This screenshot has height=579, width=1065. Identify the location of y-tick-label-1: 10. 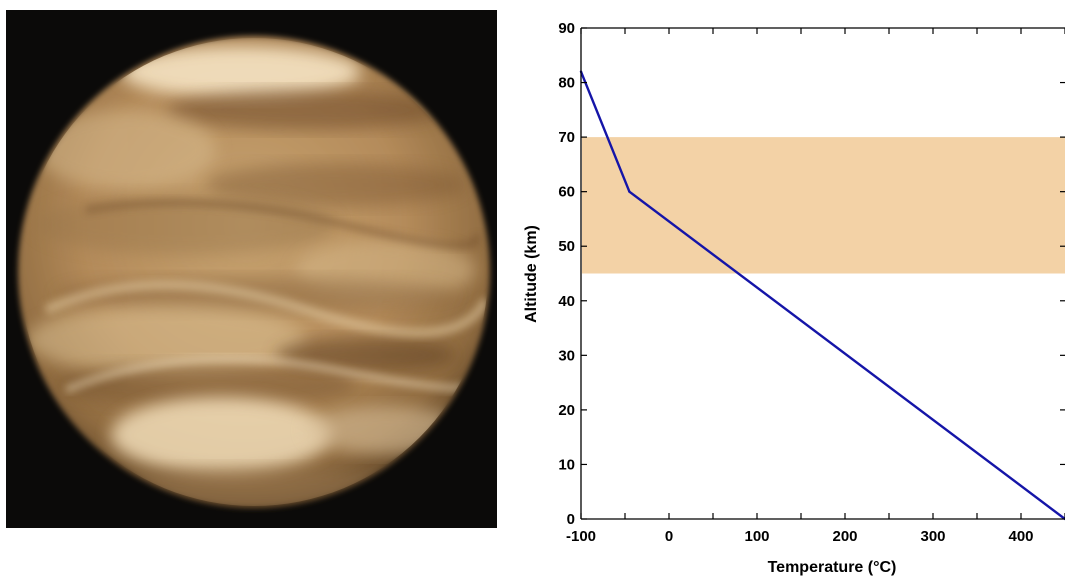
(566, 464).